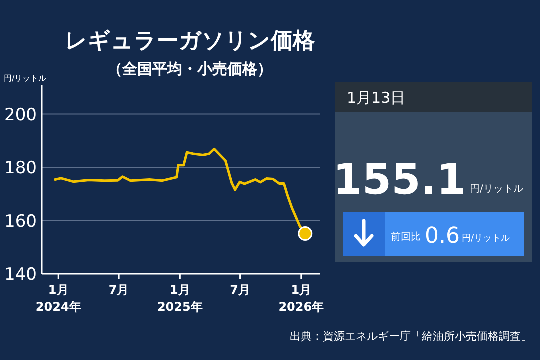 The width and height of the screenshot is (540, 360). I want to click on y-tick-label: 160, so click(20, 222).